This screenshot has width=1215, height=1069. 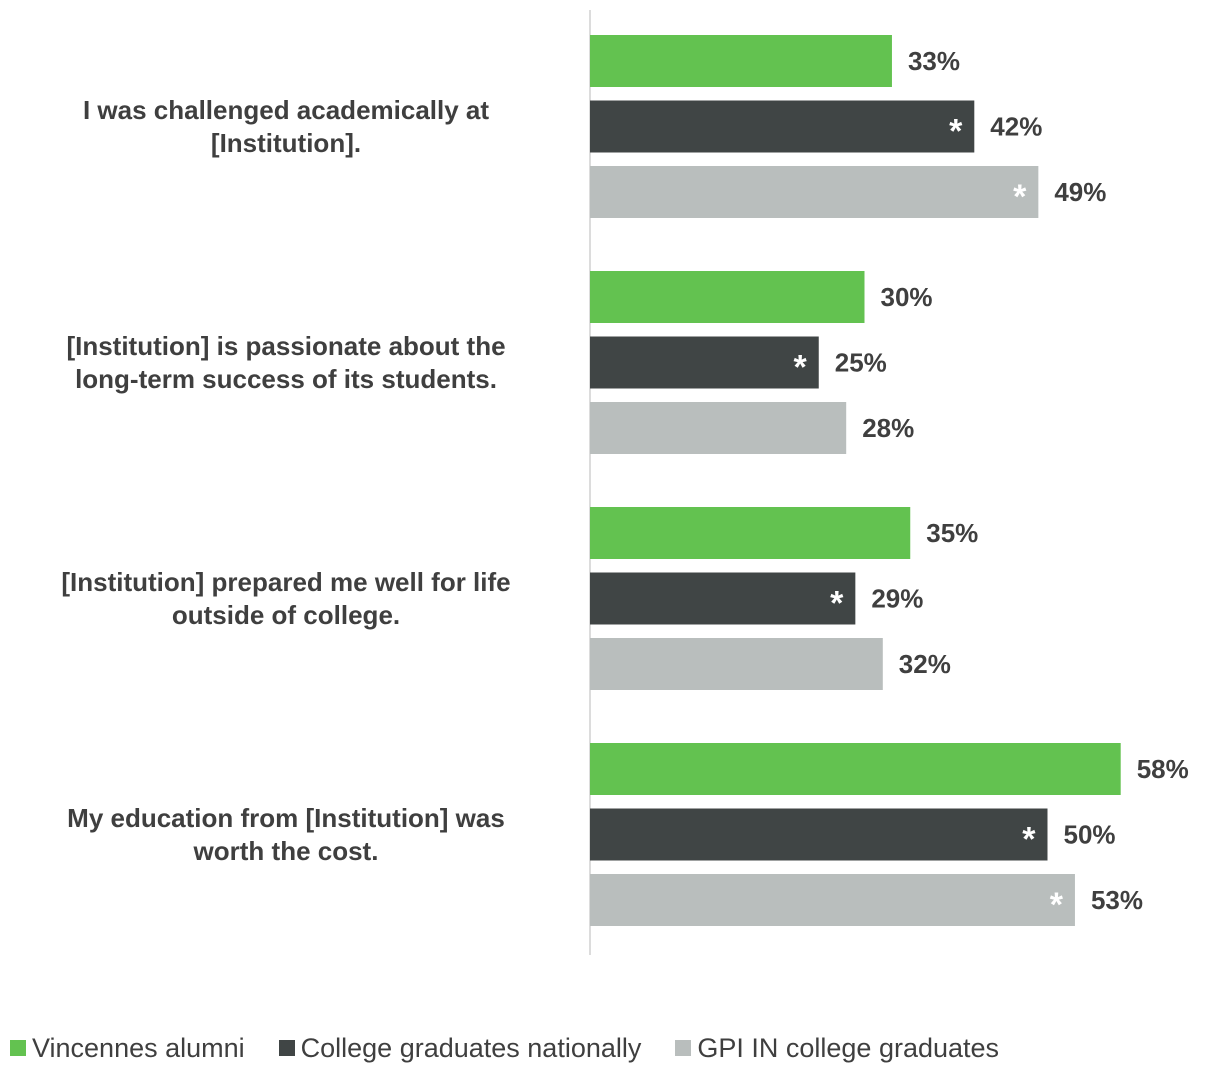 What do you see at coordinates (861, 363) in the screenshot?
I see `data-label-nationally-2: 25%` at bounding box center [861, 363].